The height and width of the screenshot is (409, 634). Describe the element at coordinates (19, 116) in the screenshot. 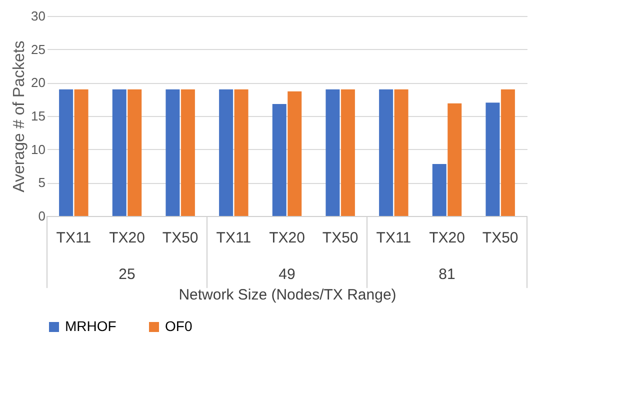

I see `y-axis-title: Average # of Packets` at that location.